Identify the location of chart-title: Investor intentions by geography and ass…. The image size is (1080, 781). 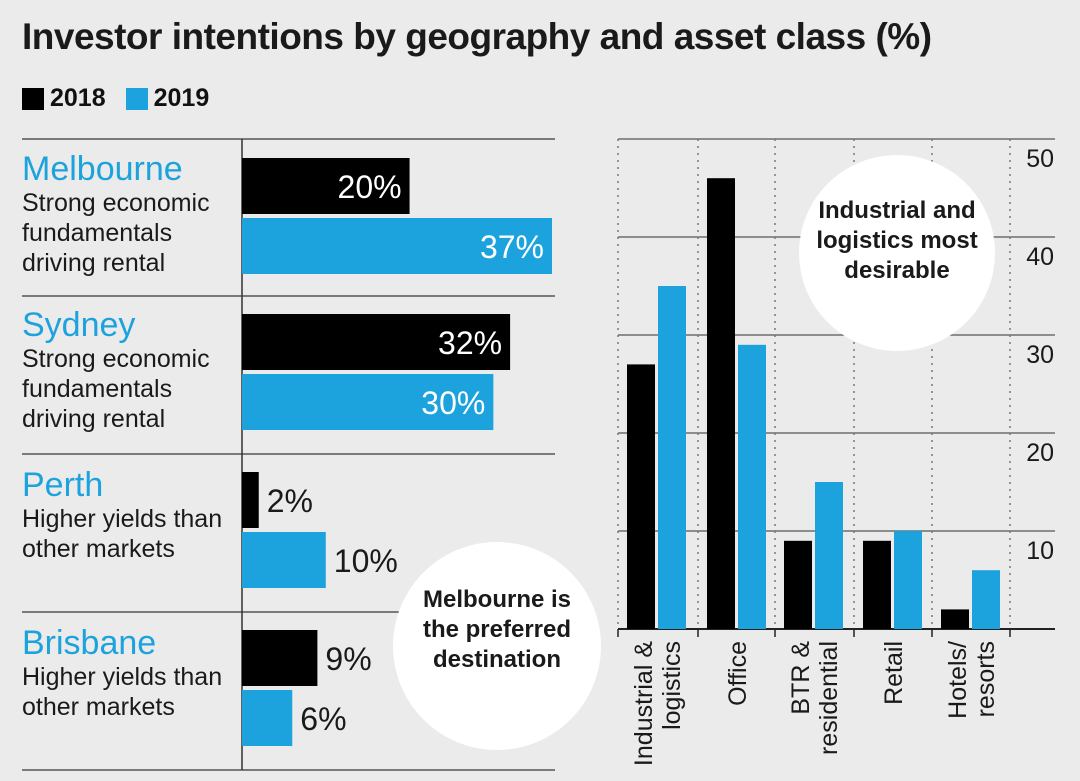
(477, 36).